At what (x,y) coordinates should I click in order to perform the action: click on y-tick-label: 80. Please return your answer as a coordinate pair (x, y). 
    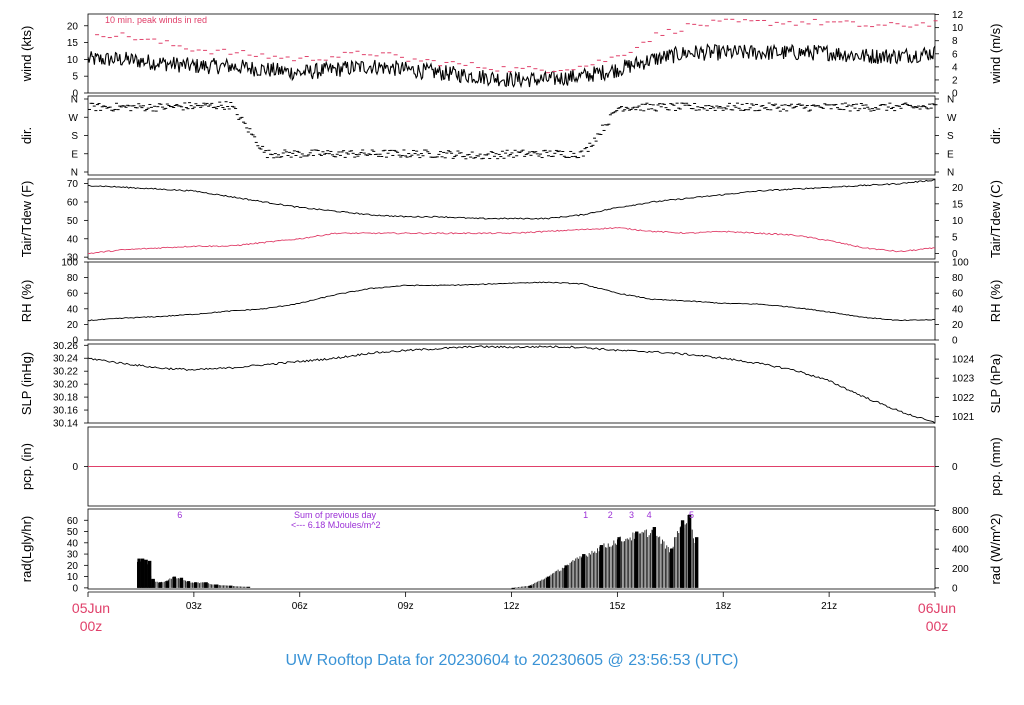
    Looking at the image, I should click on (958, 278).